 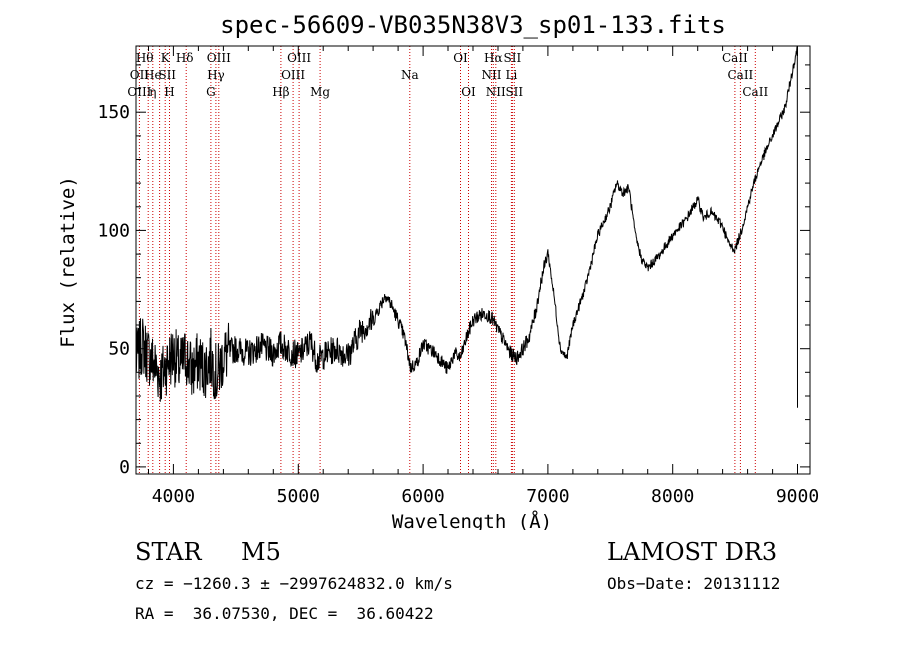 What do you see at coordinates (797, 496) in the screenshot?
I see `x-tick-label: 9000` at bounding box center [797, 496].